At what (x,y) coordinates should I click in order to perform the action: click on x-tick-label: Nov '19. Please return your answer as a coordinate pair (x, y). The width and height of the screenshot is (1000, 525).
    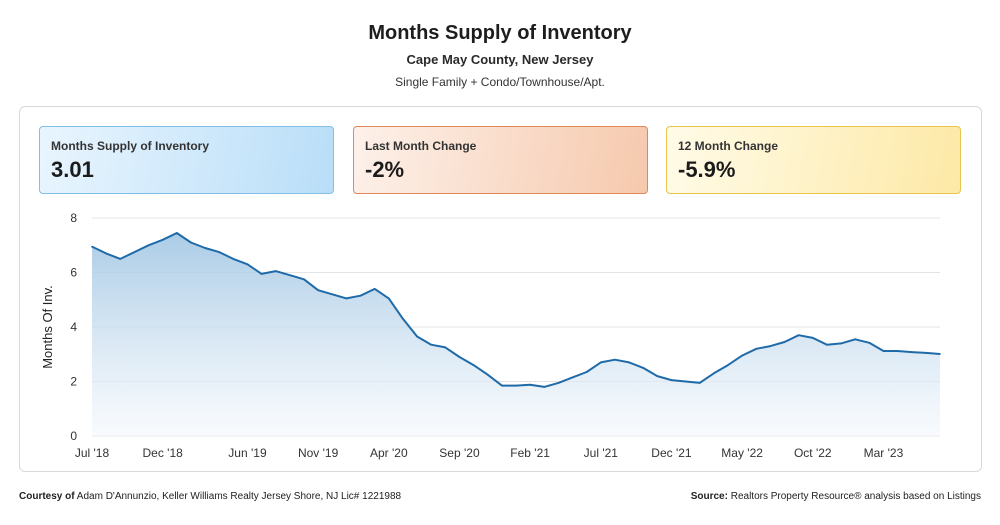
    Looking at the image, I should click on (318, 453).